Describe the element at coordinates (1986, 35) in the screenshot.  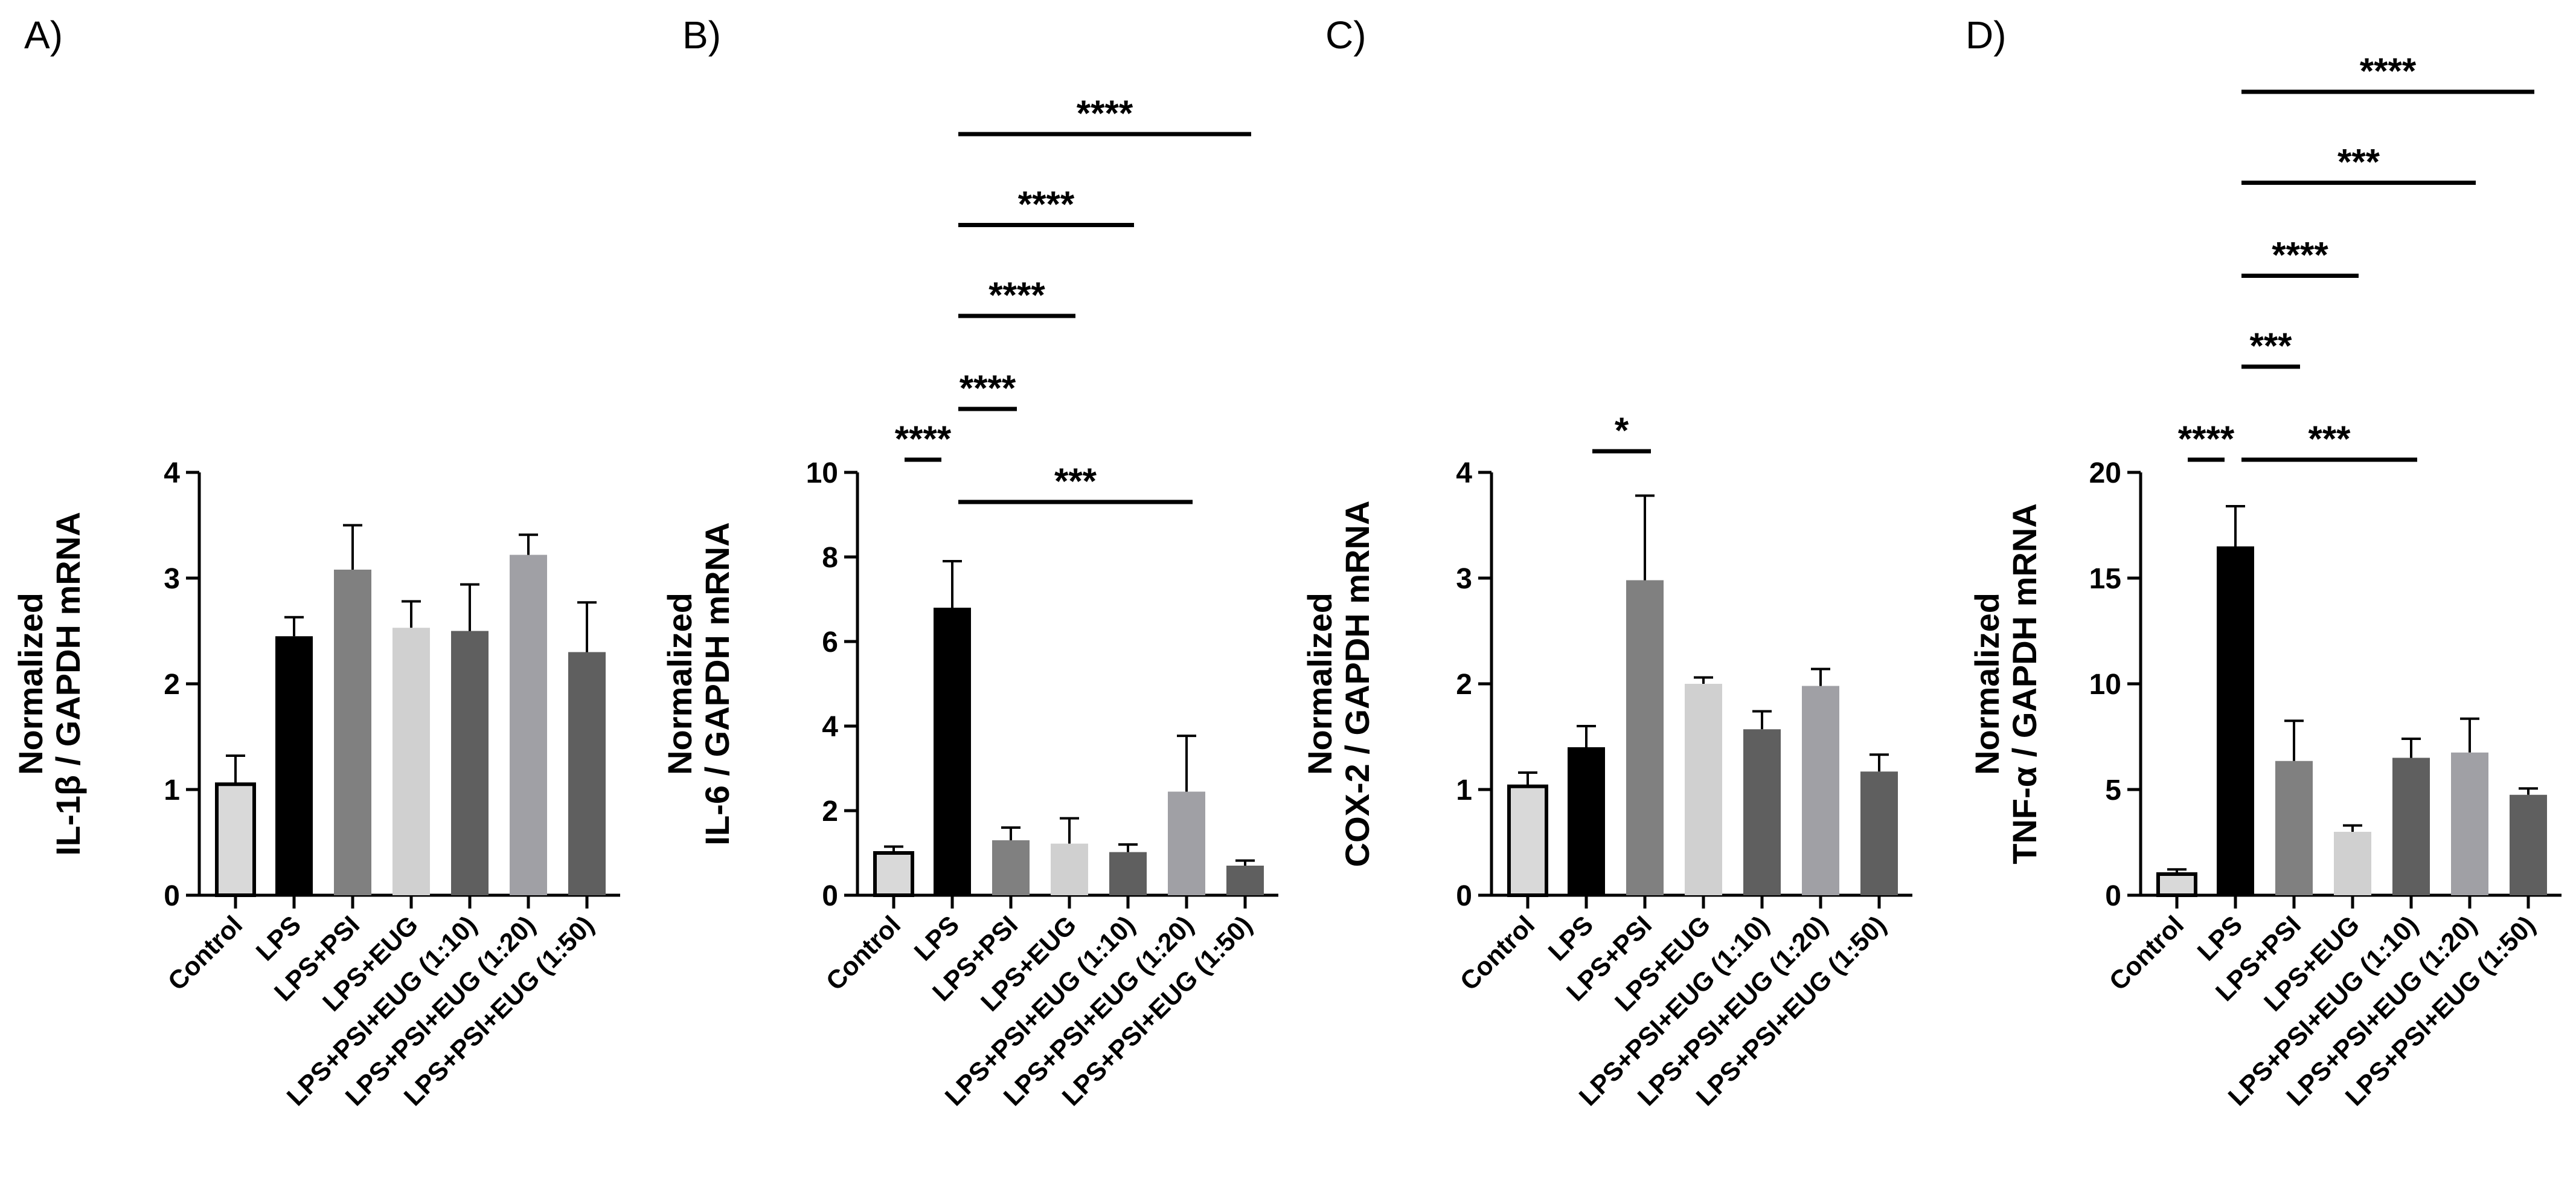
I see `panel-label: D)` at that location.